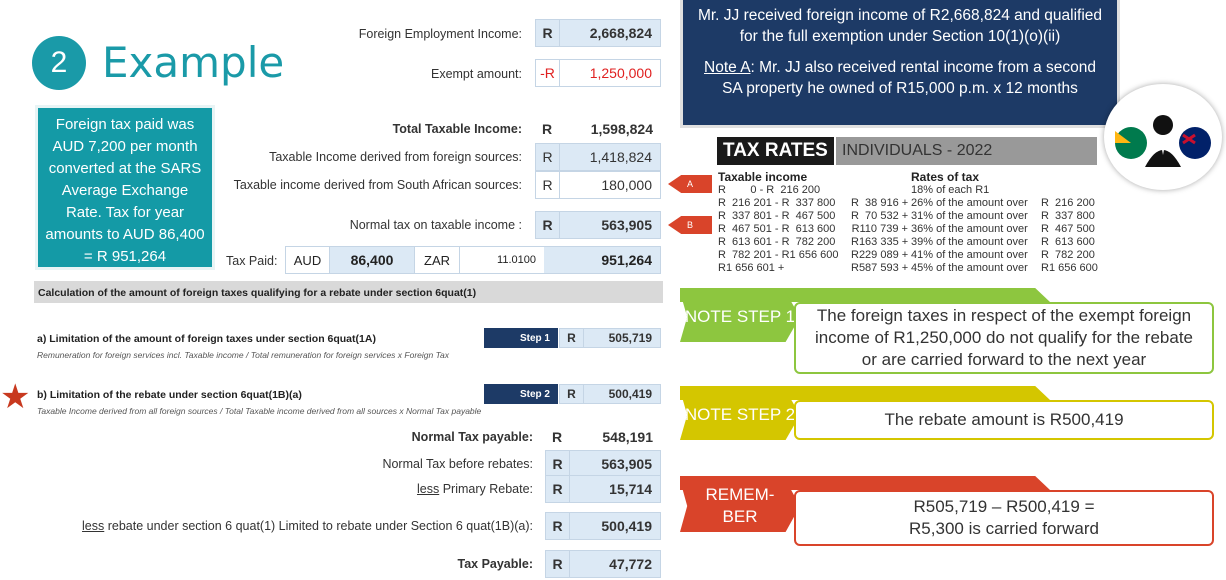 The height and width of the screenshot is (580, 1226). What do you see at coordinates (751, 268) in the screenshot?
I see `tax-rate-cell: R1 656 601 +` at bounding box center [751, 268].